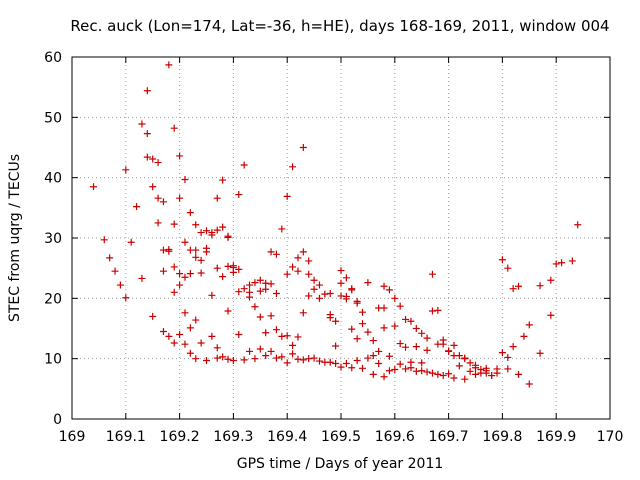  I want to click on x-tick-label: 169.7, so click(449, 437).